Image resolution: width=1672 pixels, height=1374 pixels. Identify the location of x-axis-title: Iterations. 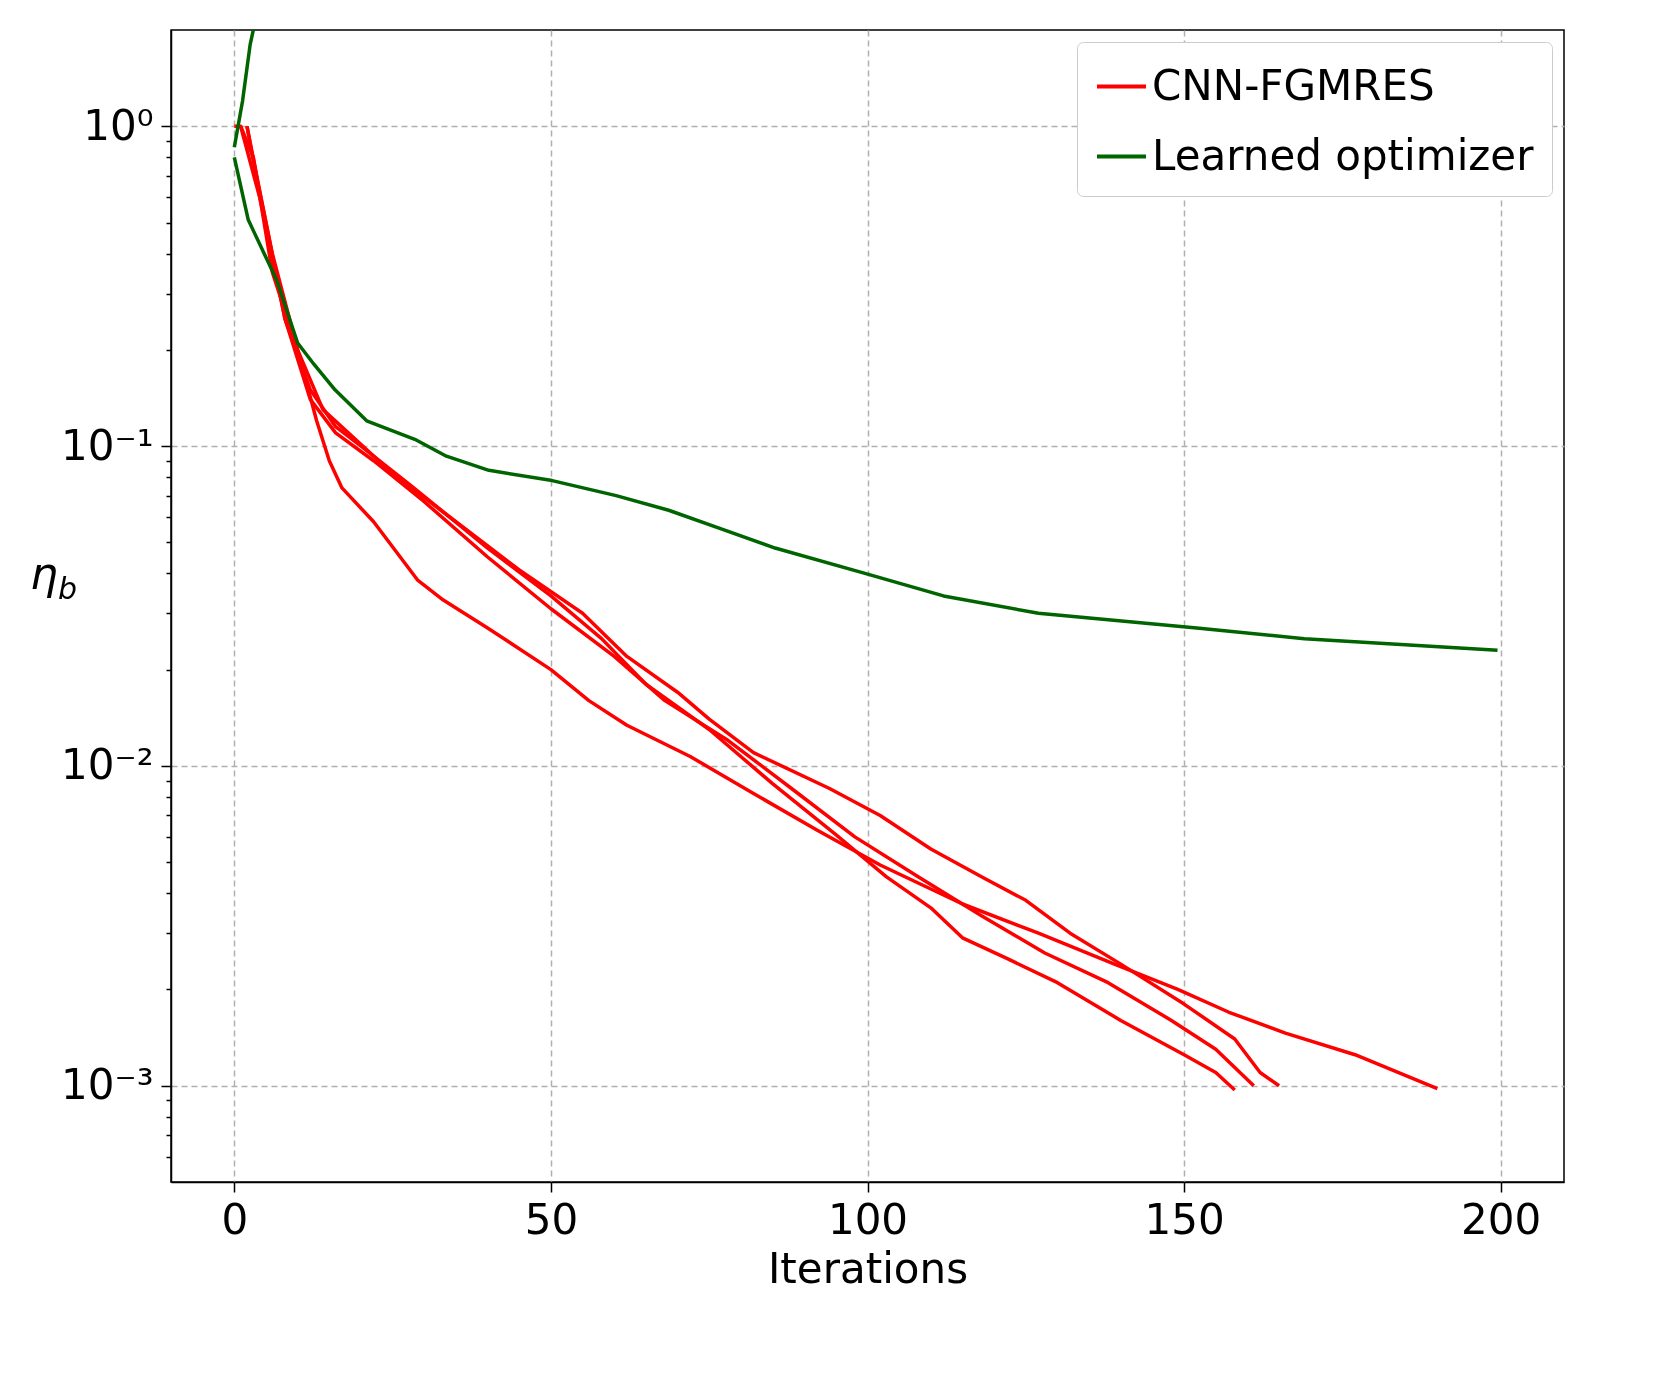
(868, 1268).